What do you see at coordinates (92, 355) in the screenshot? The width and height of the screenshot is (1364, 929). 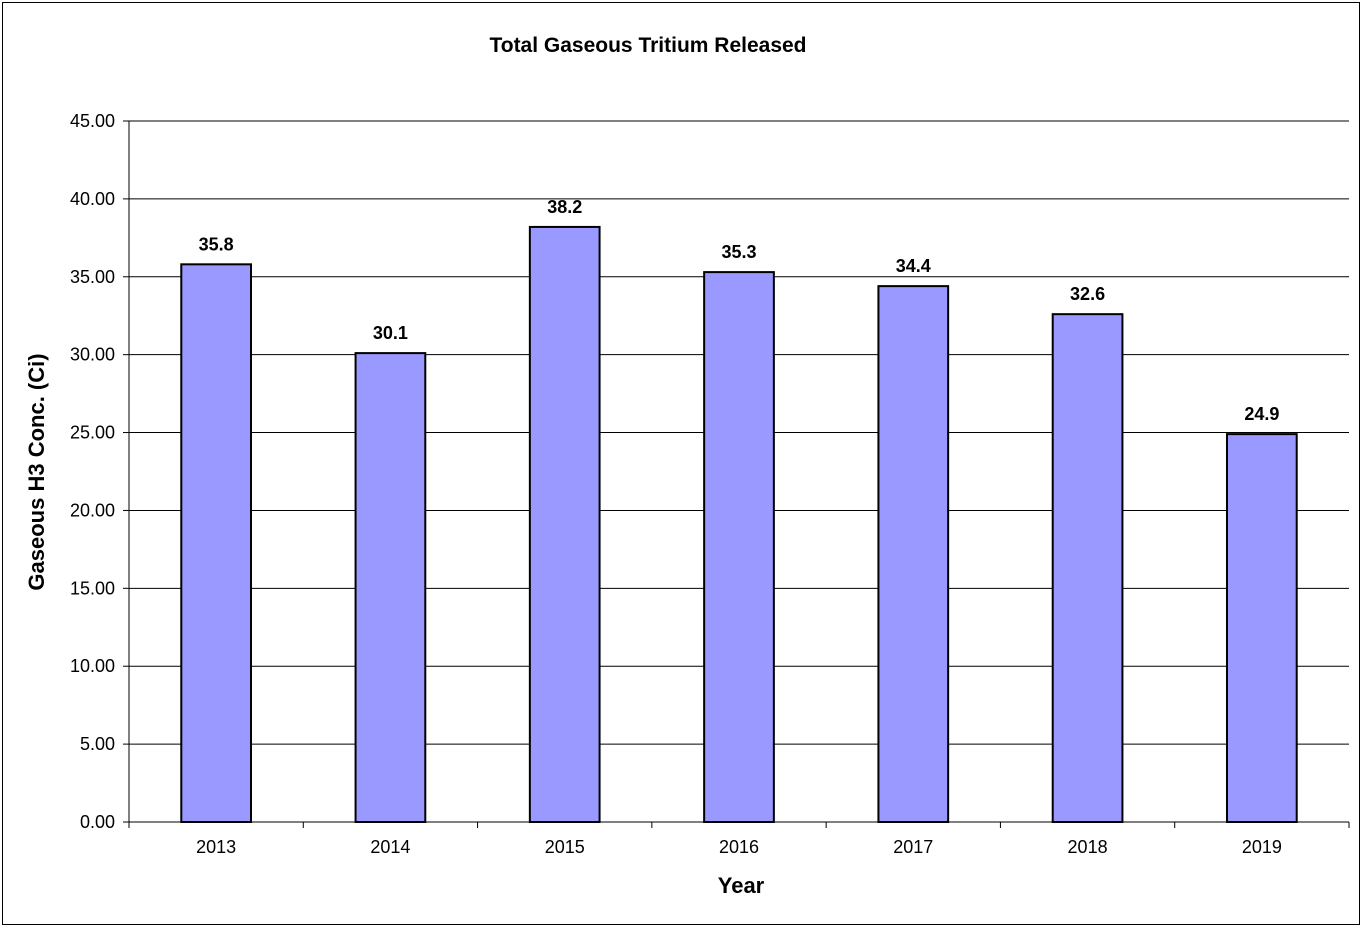 I see `y-tick-label: 30.00` at bounding box center [92, 355].